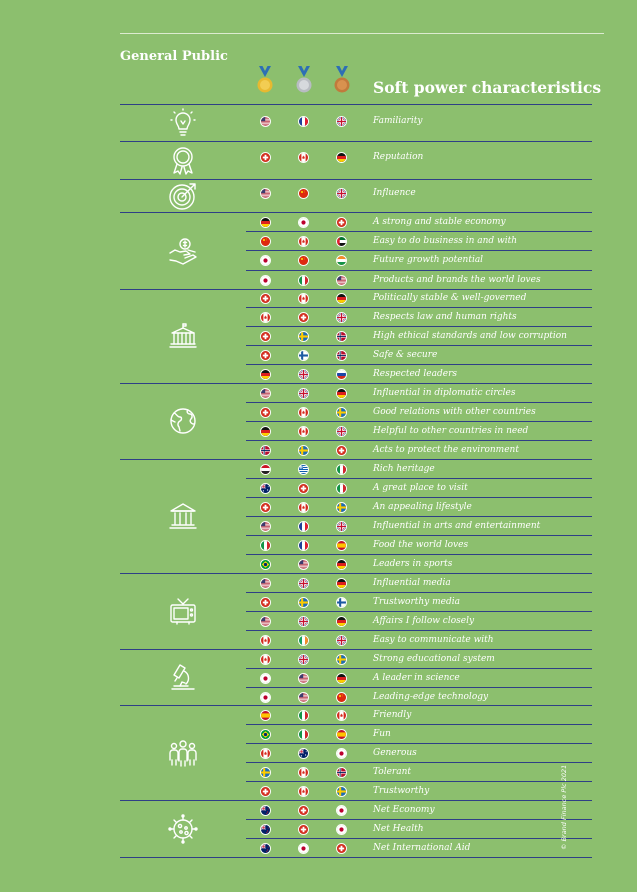 The width and height of the screenshot is (637, 892). Describe the element at coordinates (183, 196) in the screenshot. I see `target-icon` at that location.